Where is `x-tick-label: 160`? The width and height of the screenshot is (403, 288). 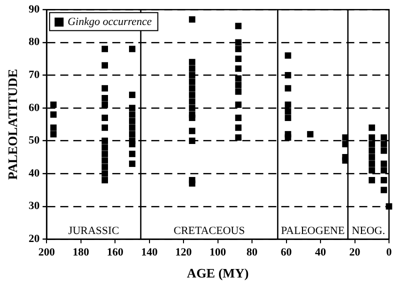
x-tick-label: 160 is located at coordinates (115, 252).